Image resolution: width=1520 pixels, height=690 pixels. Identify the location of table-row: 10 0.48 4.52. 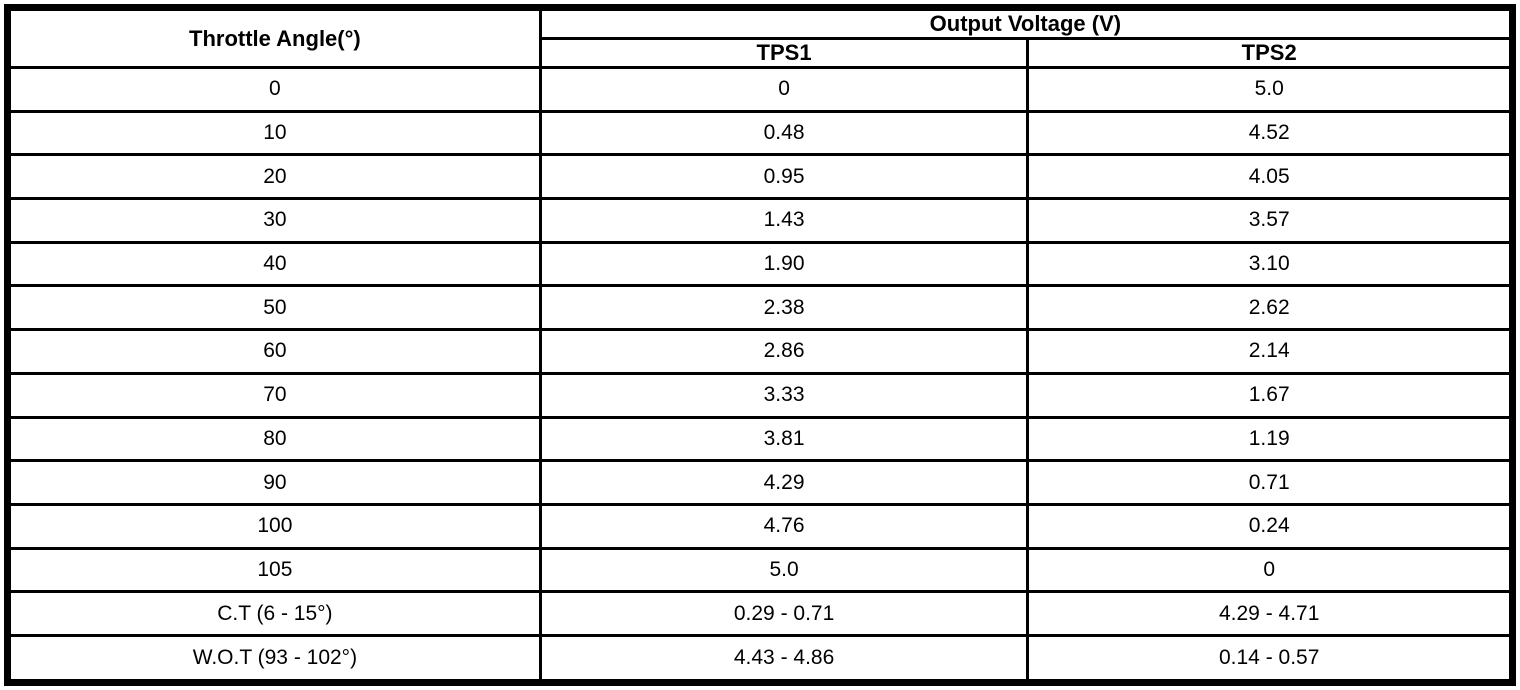
(760, 133).